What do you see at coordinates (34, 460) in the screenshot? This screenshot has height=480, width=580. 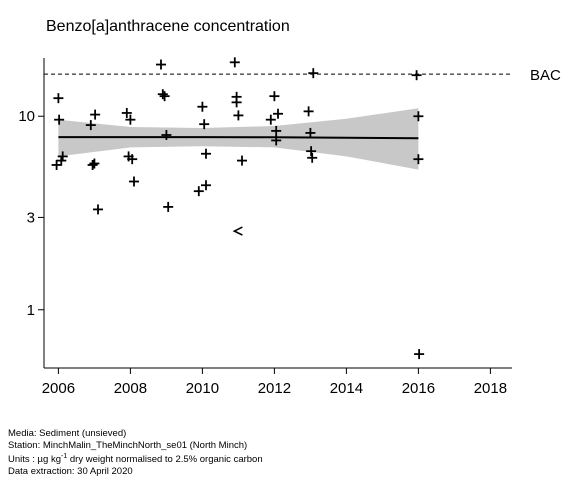 I see `footer-units-prefix: Units : µg kg` at bounding box center [34, 460].